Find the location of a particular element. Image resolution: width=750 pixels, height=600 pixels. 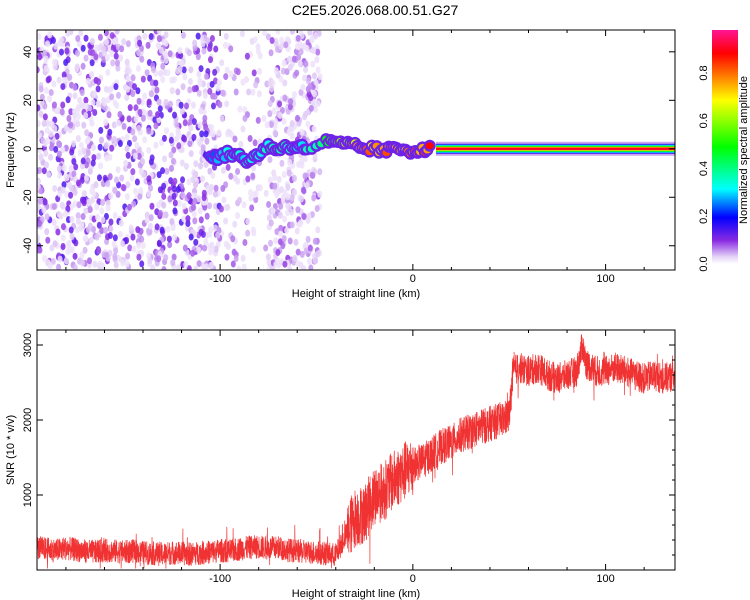

snr-xlabel: Height of straight line (km) is located at coordinates (356, 594).